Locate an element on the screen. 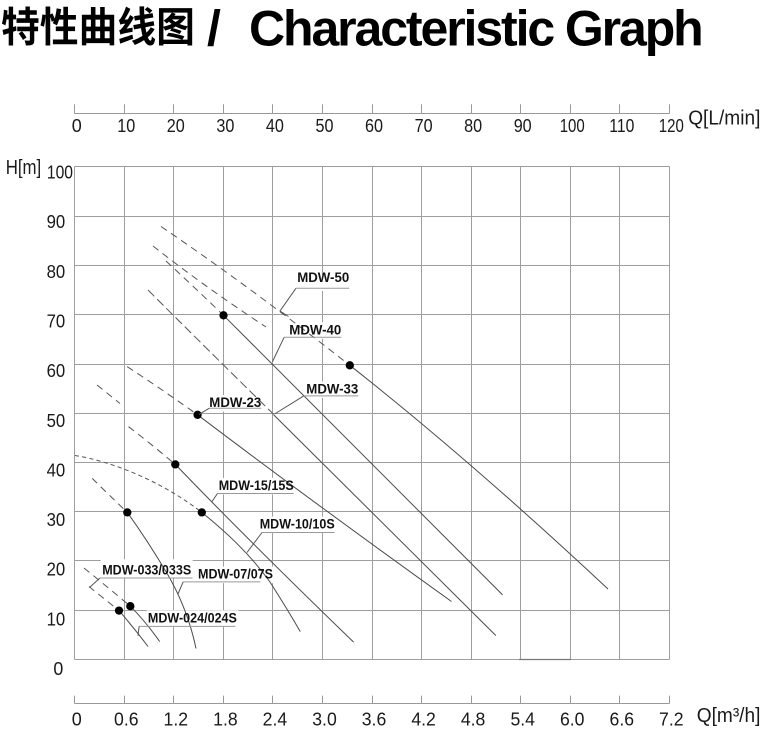 The image size is (767, 733). svg-text: 3.6 is located at coordinates (374, 720).